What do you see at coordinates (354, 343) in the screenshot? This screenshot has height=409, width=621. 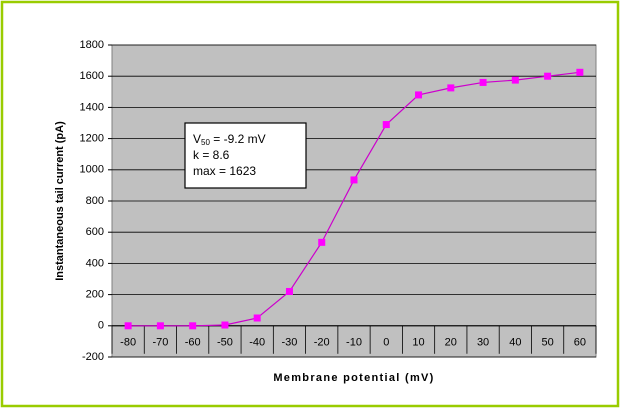 I see `x-tick-label: -10` at bounding box center [354, 343].